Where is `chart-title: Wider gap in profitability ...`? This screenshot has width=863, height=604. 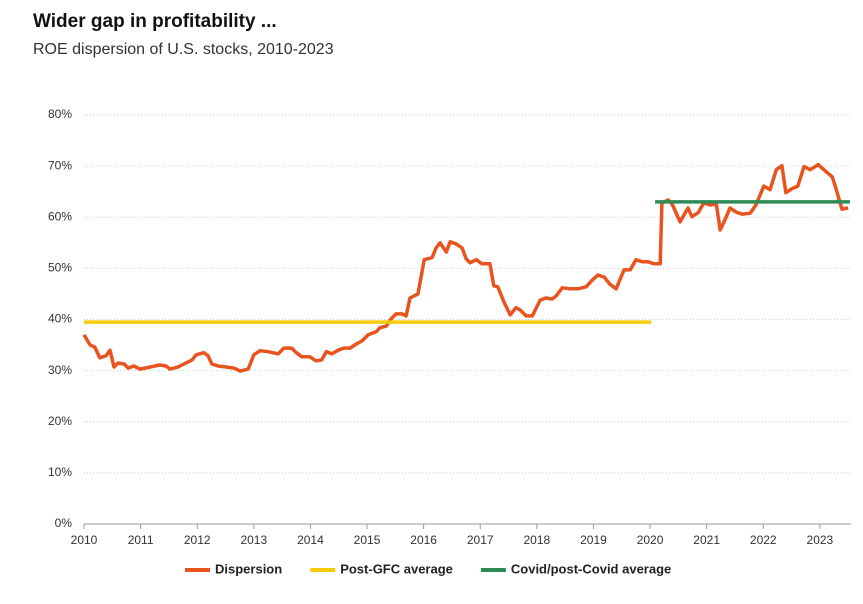 chart-title: Wider gap in profitability ... is located at coordinates (155, 21).